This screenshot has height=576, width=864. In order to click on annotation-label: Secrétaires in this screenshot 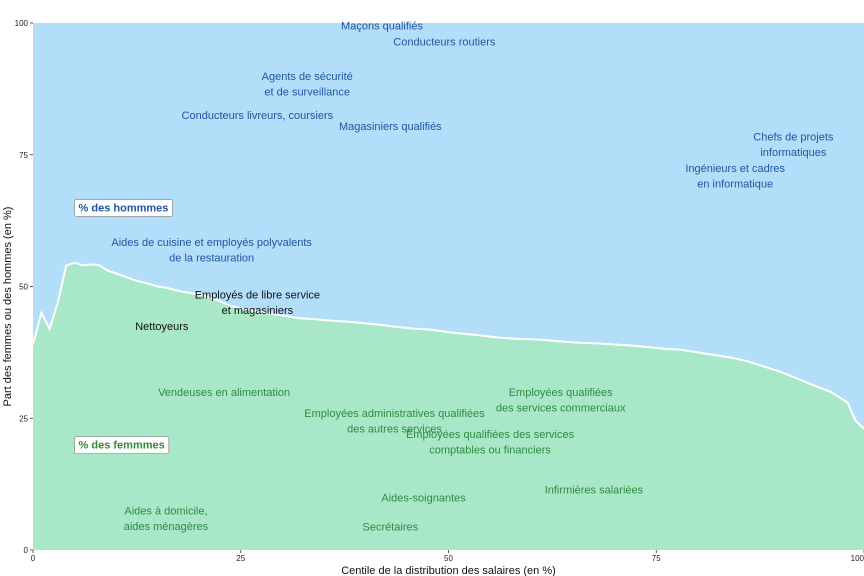, I will do `click(391, 527)`.